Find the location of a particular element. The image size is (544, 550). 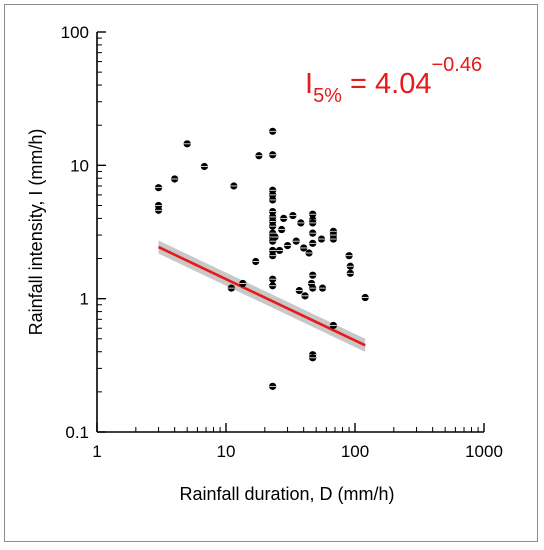

equation-base: I is located at coordinates (309, 84).